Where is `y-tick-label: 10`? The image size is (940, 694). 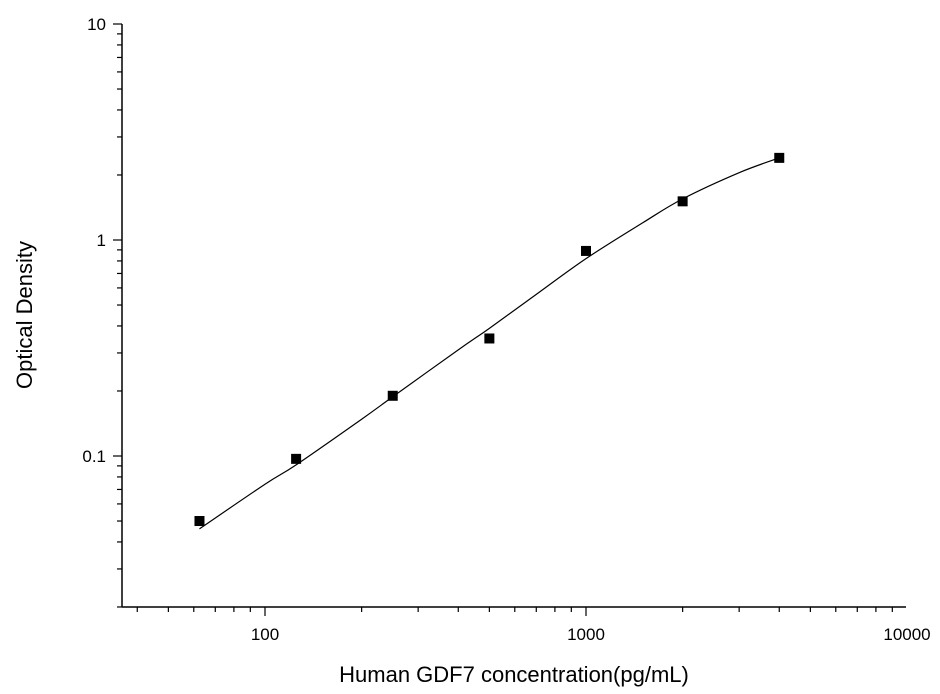 y-tick-label: 10 is located at coordinates (96, 24).